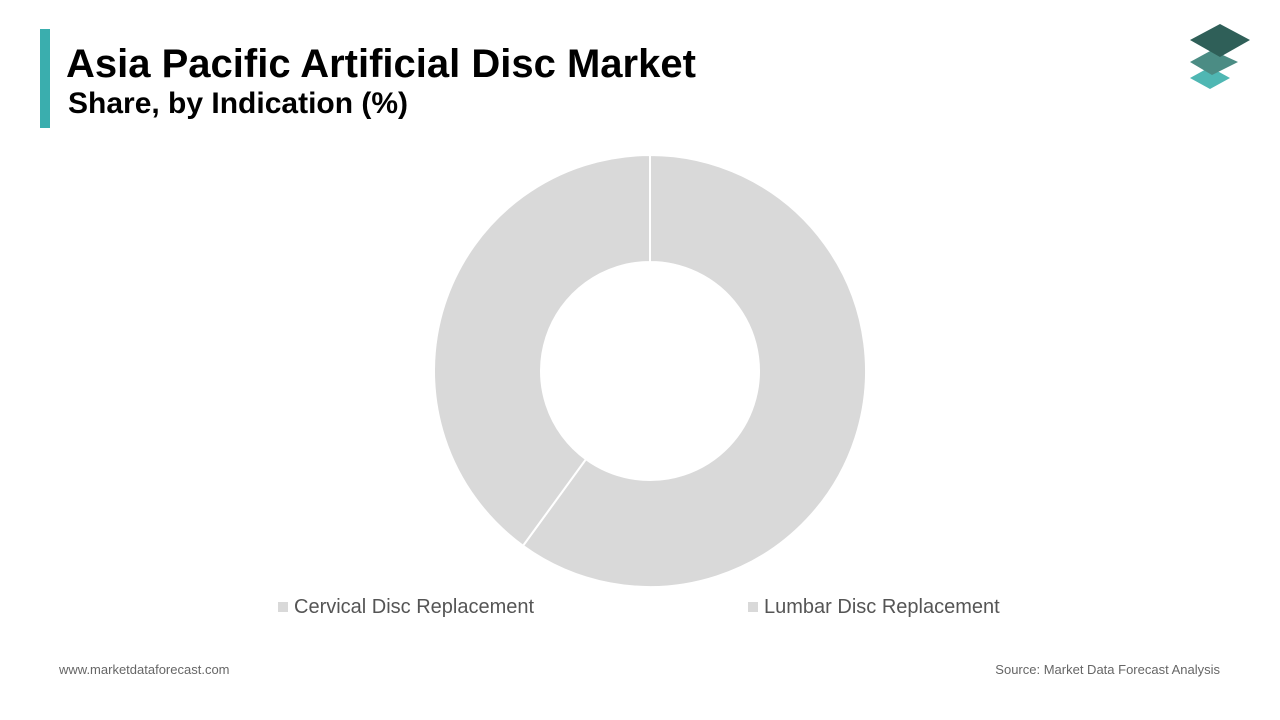 The height and width of the screenshot is (720, 1280). What do you see at coordinates (1210, 78) in the screenshot?
I see `logo-layer-bottom` at bounding box center [1210, 78].